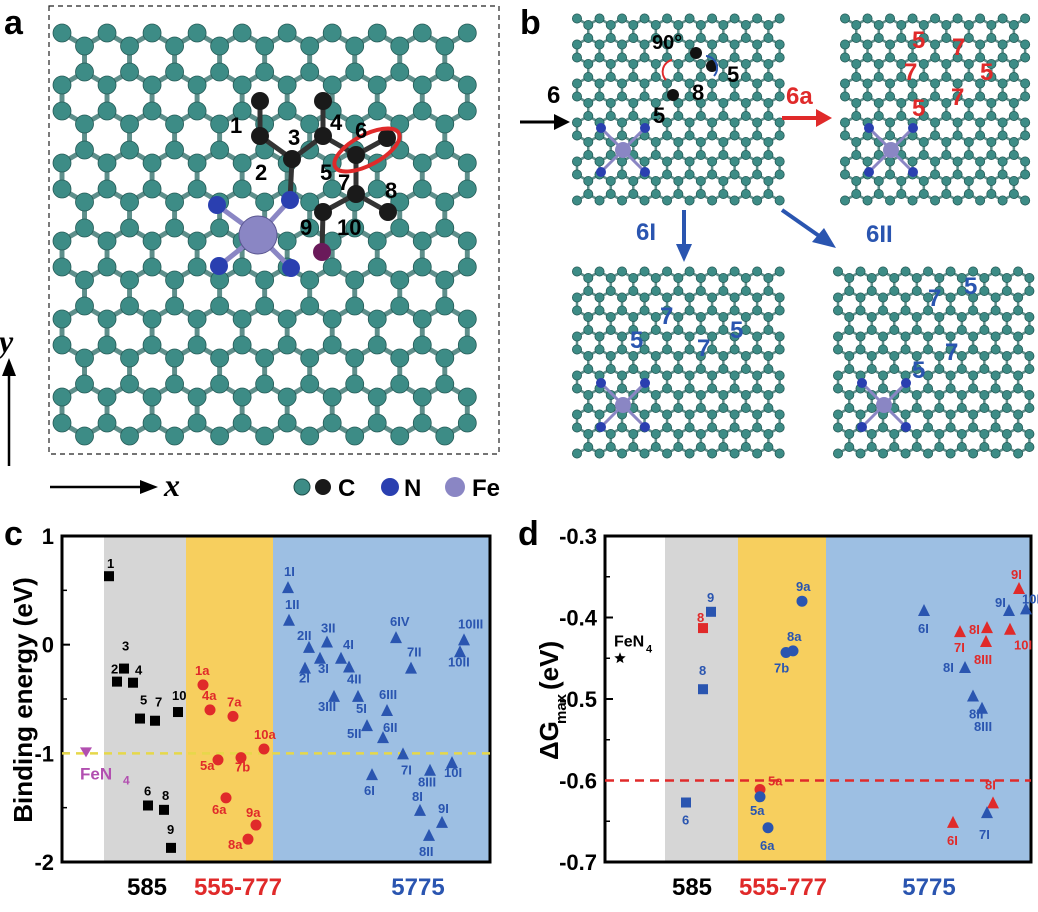 This screenshot has height=912, width=1038. What do you see at coordinates (952, 840) in the screenshot?
I see `data-point-label: 6I` at bounding box center [952, 840].